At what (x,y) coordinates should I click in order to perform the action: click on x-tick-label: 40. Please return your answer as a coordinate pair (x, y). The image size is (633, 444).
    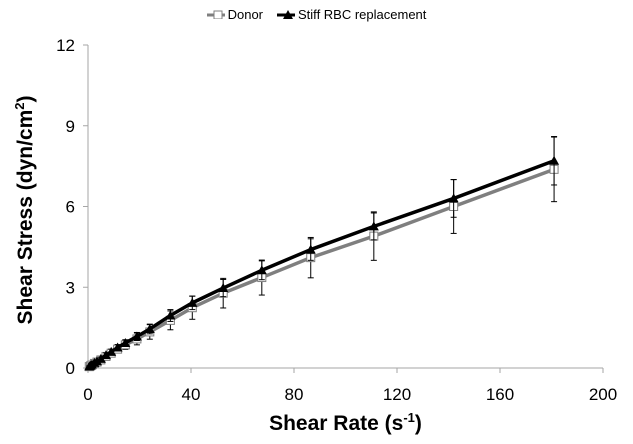
    Looking at the image, I should click on (191, 394).